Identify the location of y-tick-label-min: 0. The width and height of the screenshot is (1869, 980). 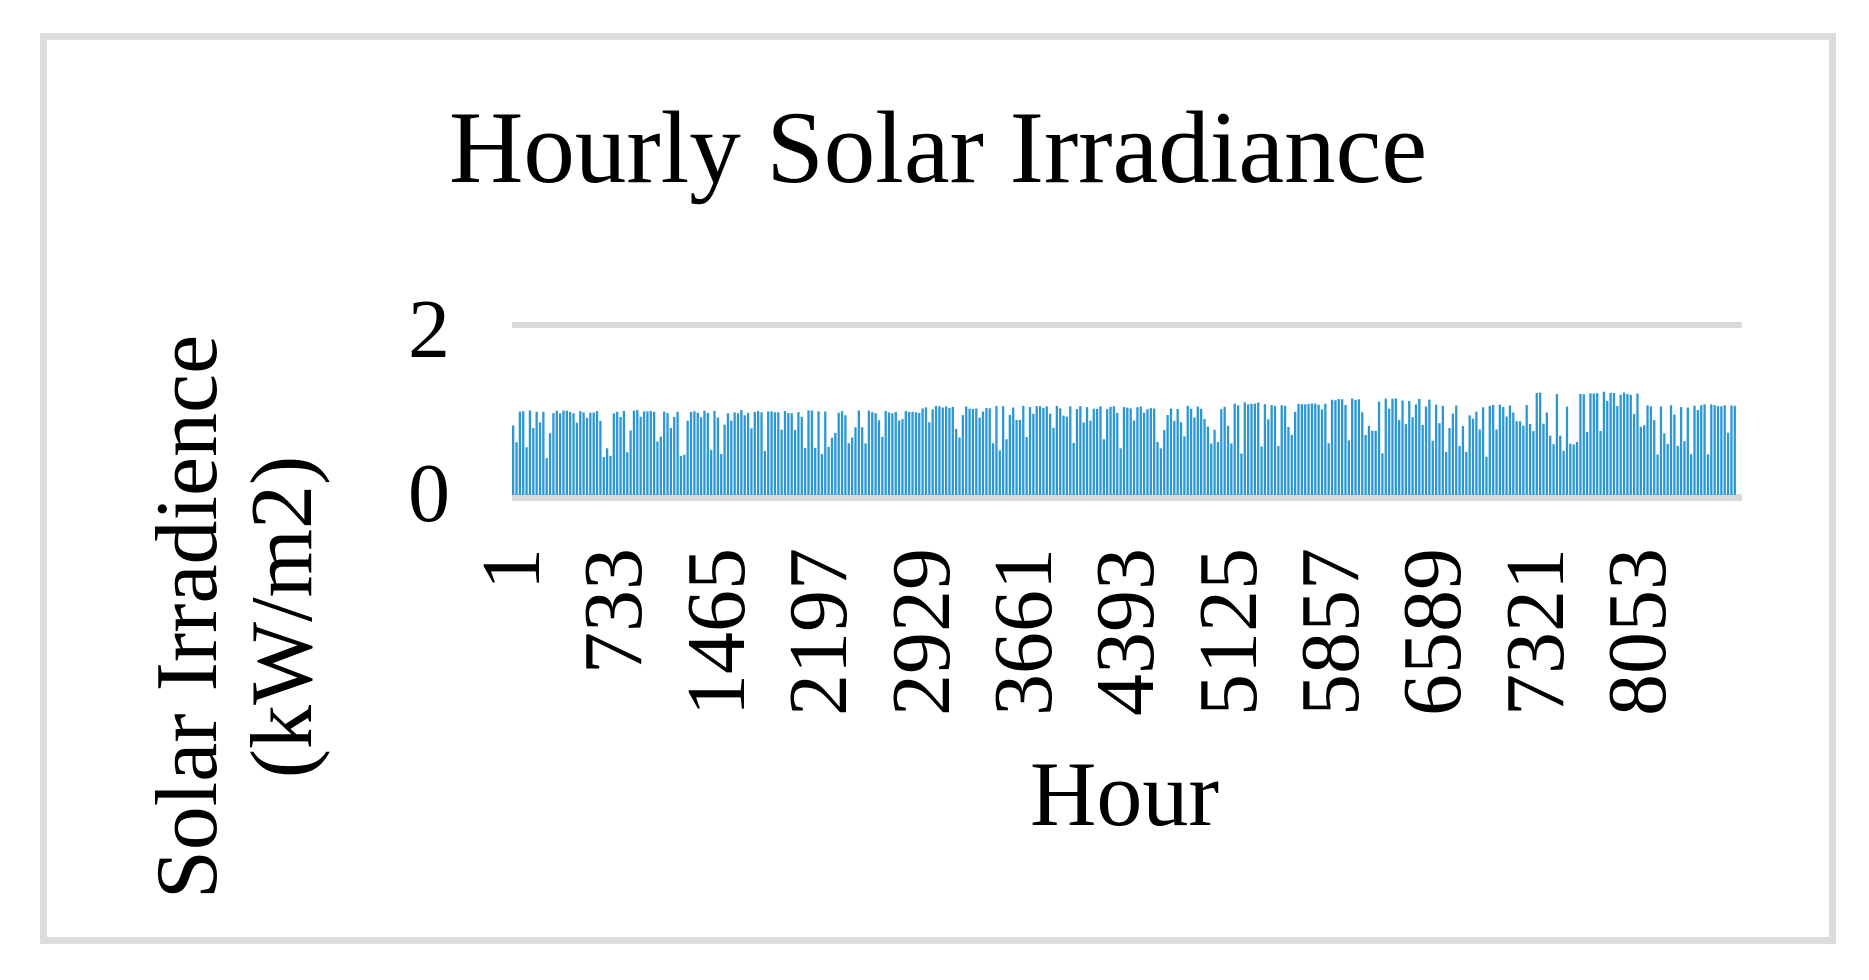
(429, 493).